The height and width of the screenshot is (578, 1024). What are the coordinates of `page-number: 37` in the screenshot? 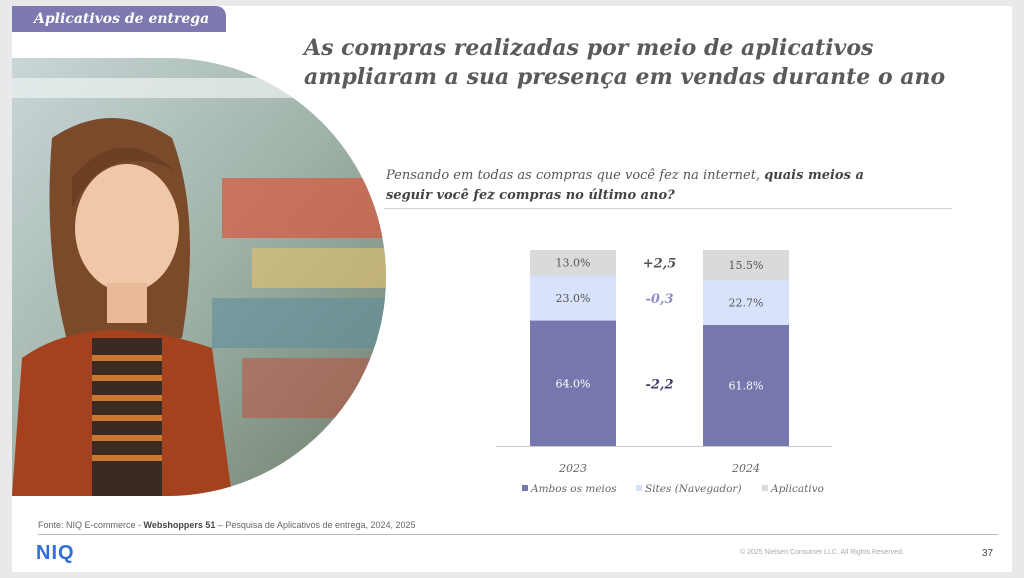 It's located at (988, 553).